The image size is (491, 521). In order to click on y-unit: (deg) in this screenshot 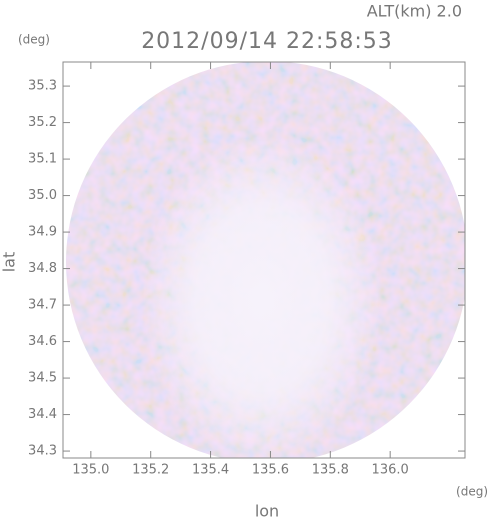, I will do `click(34, 40)`.